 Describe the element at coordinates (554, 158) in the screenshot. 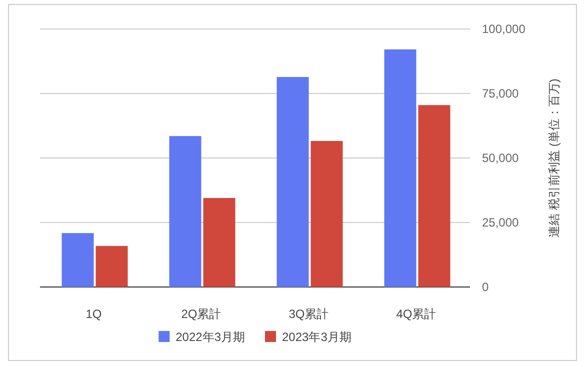

I see `y-axis-title: 連結 税引前利益 (単位：百万)` at that location.